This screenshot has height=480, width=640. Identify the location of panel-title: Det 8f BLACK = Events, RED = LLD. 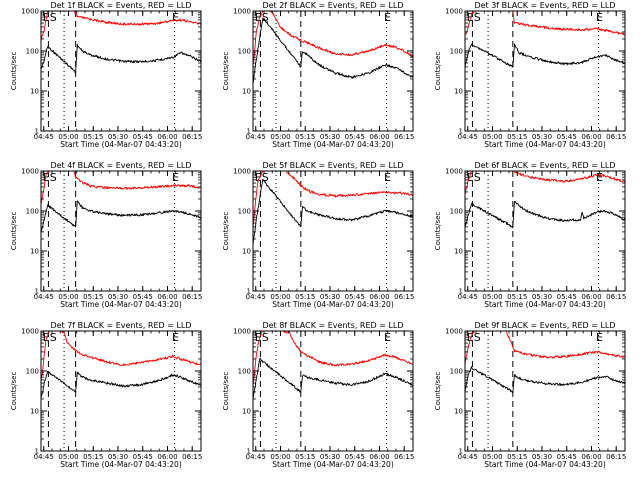
(332, 325).